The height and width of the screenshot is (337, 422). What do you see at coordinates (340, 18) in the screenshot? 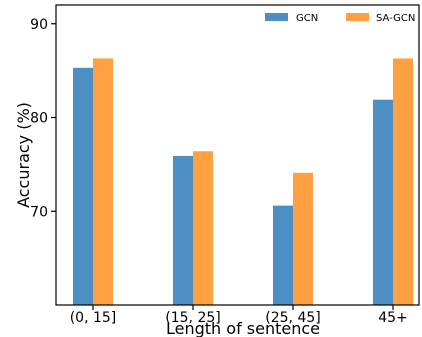
I see `legend: GCN SA-GCN` at bounding box center [340, 18].